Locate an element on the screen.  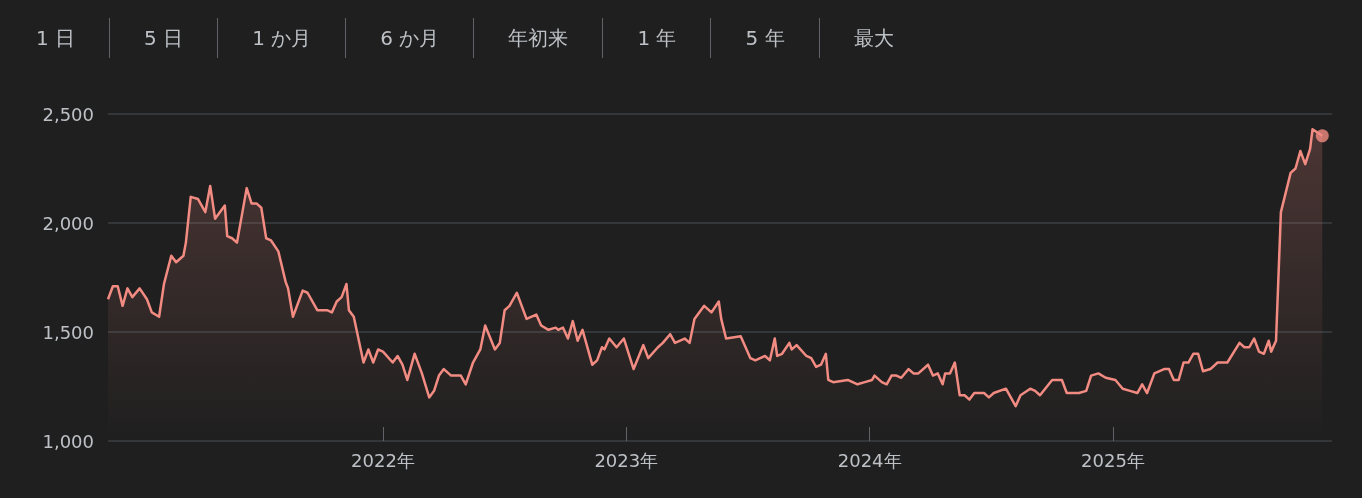
text: 5 年 is located at coordinates (772, 38).